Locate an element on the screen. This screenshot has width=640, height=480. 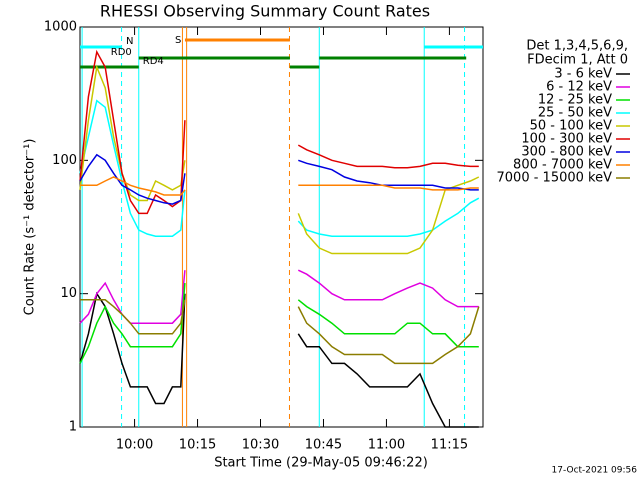
x-tick-label: 10:15 is located at coordinates (197, 445).